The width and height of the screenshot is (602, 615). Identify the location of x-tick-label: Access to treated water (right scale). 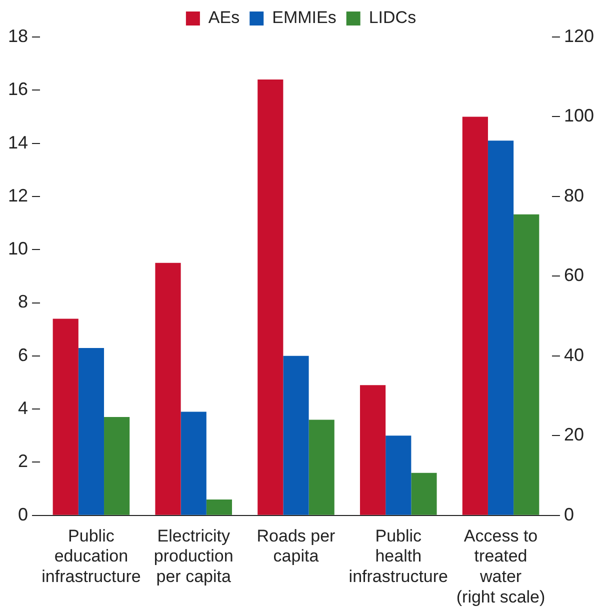
(501, 566).